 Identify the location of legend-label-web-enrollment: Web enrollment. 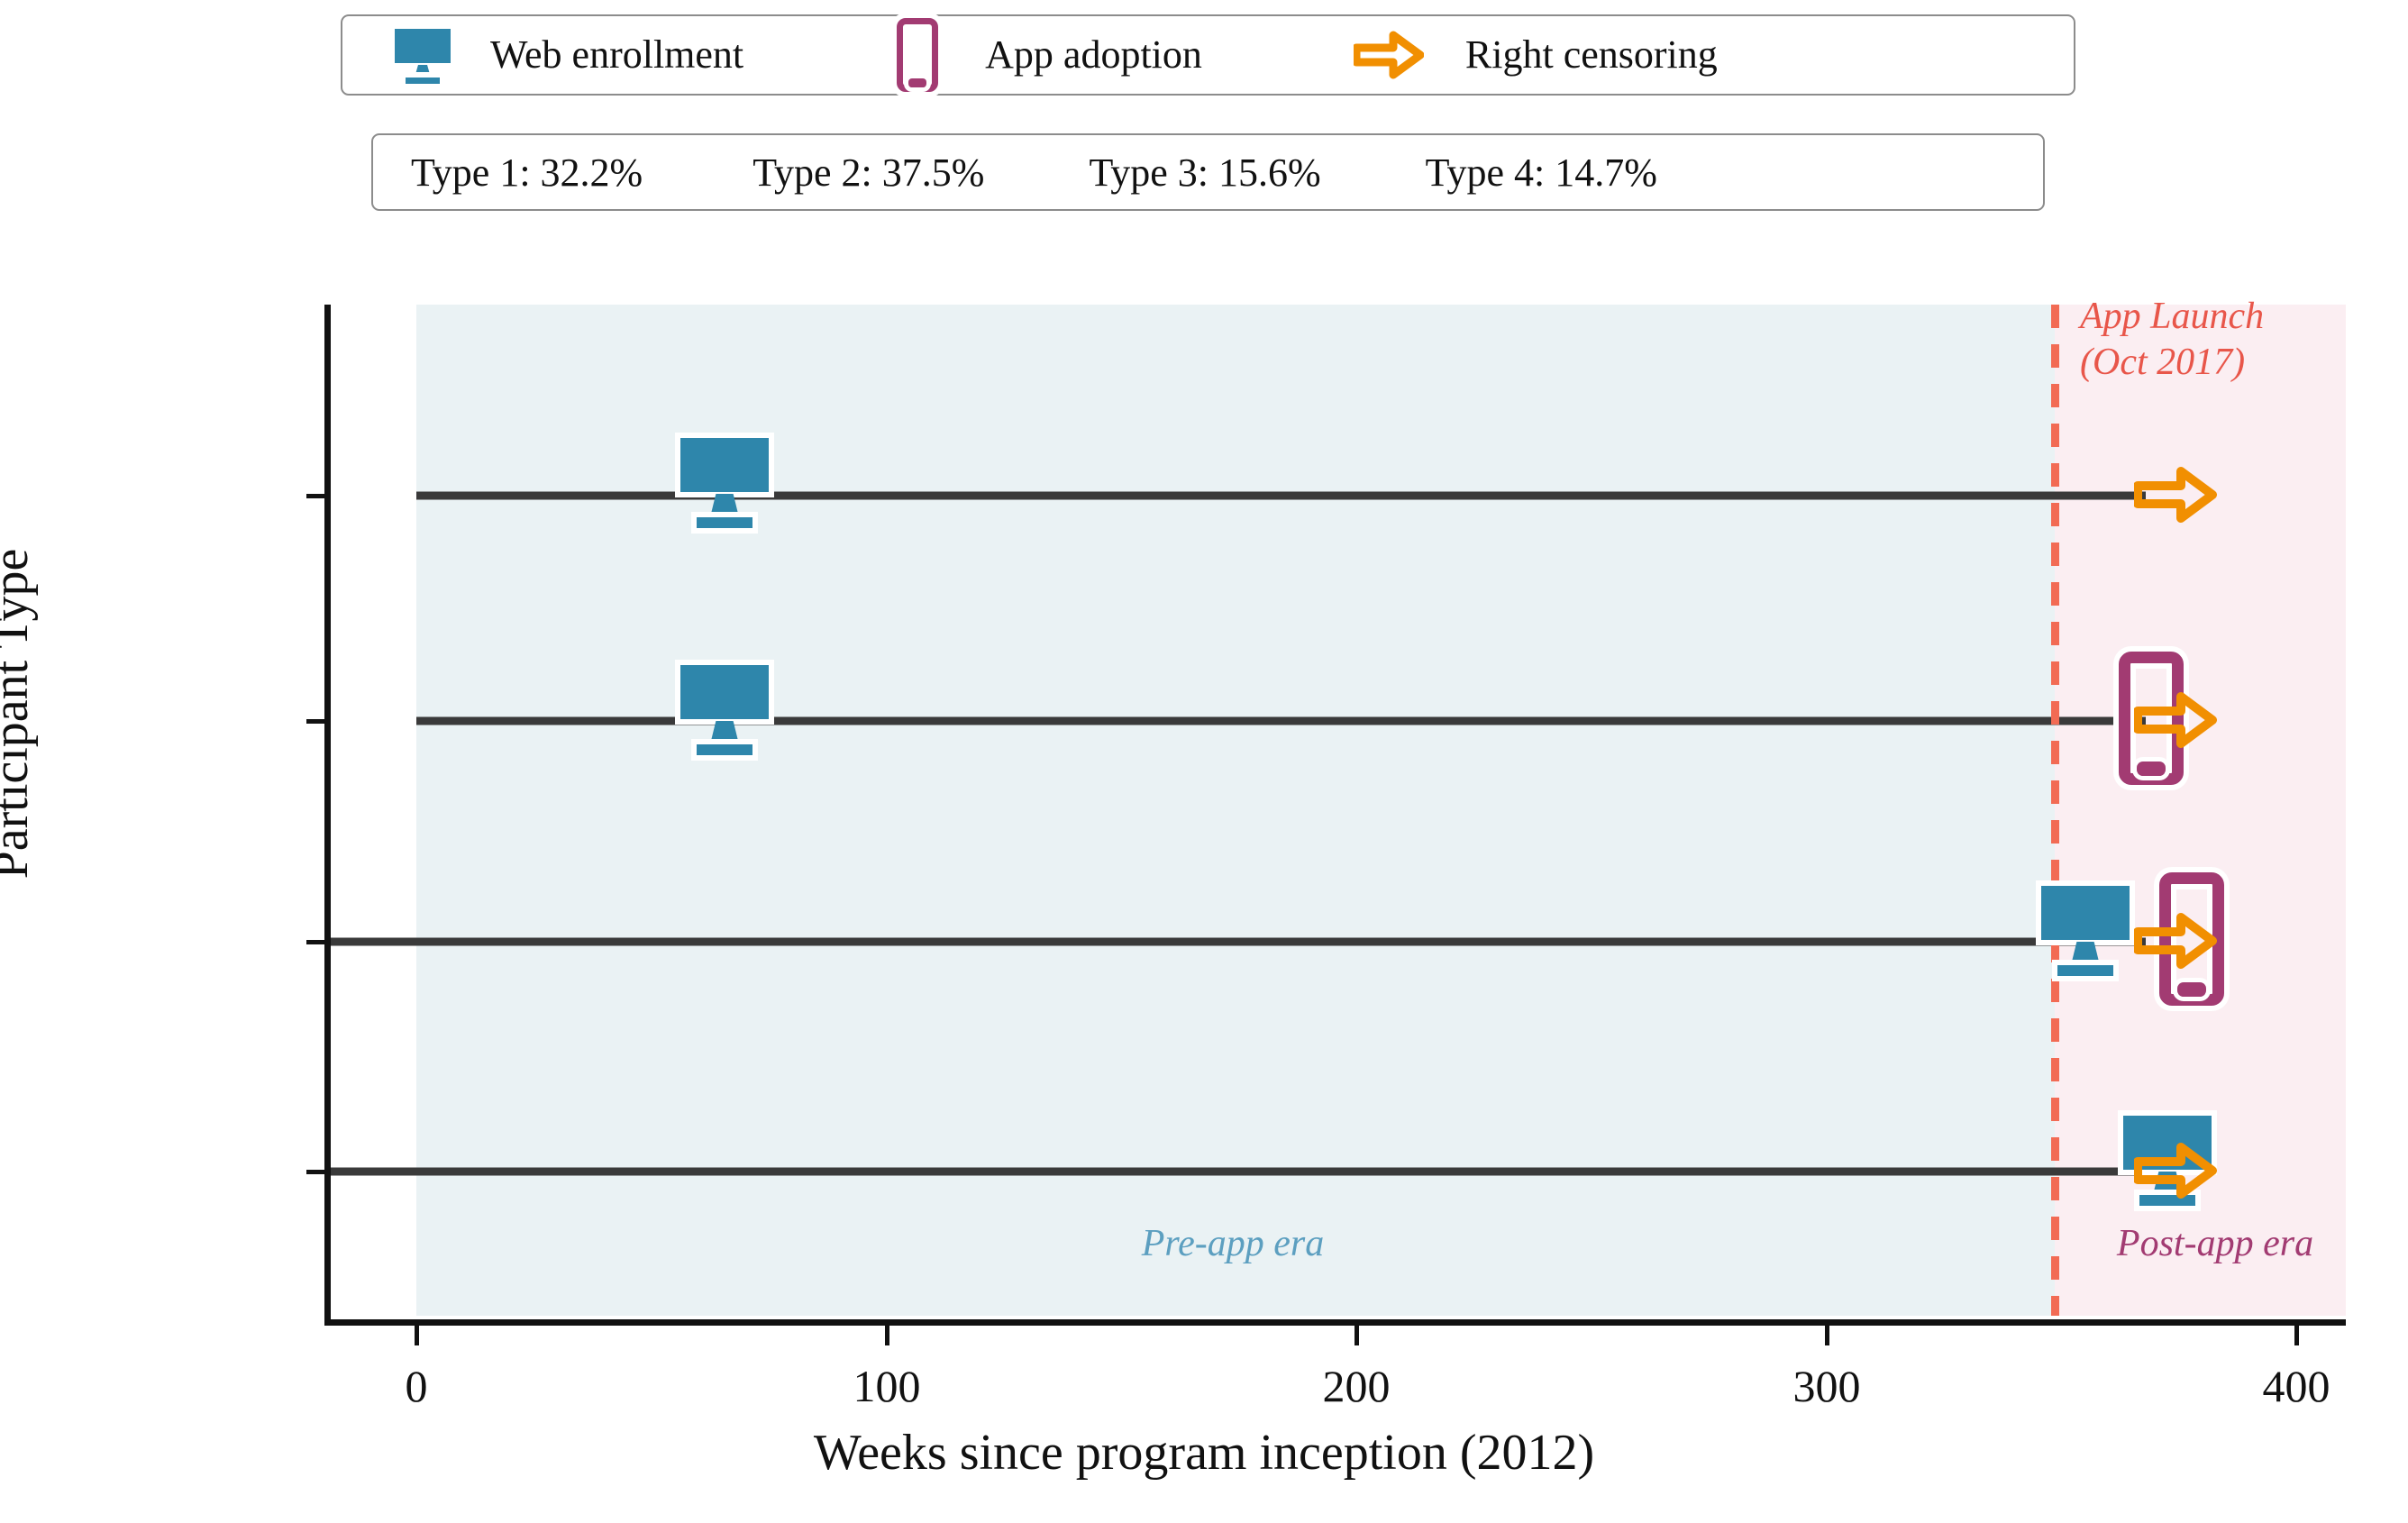
(617, 54).